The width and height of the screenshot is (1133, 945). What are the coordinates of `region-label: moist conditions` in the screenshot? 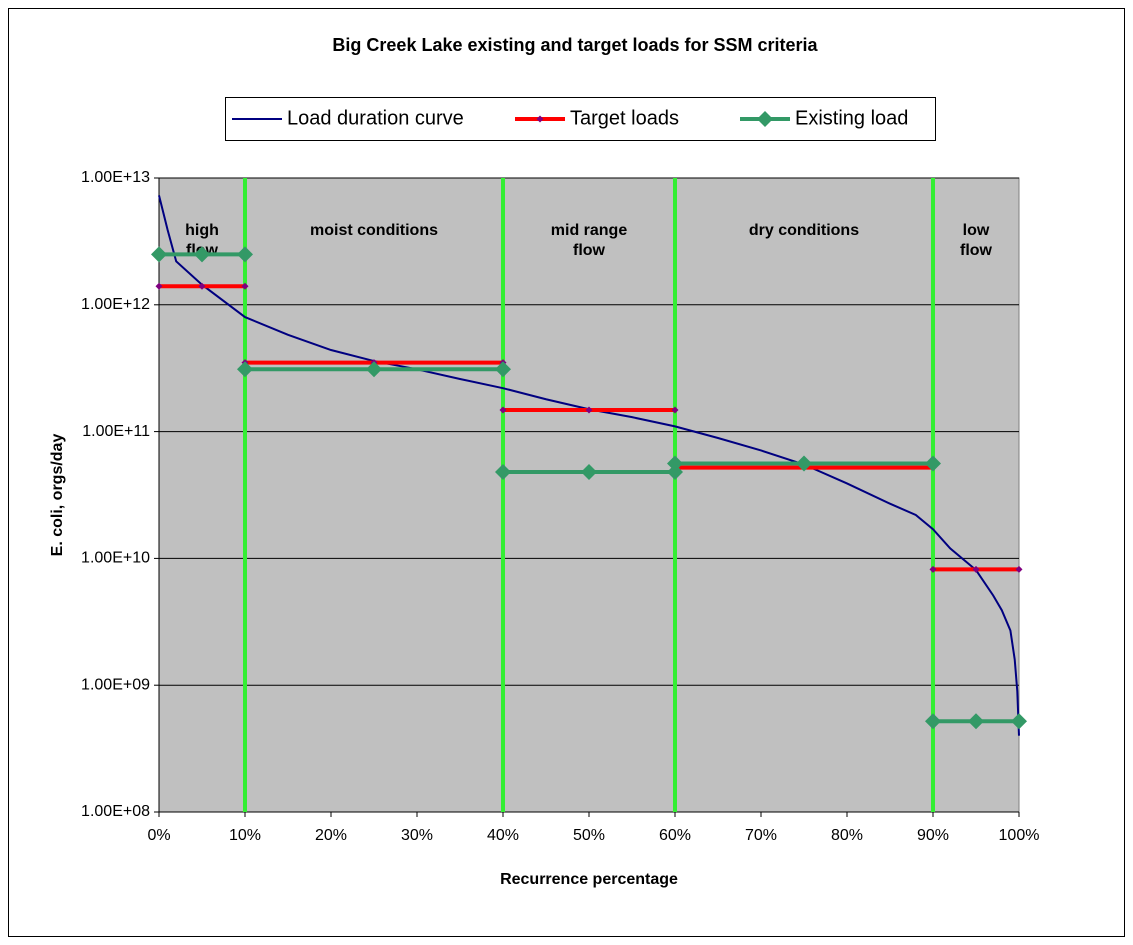 It's located at (374, 230).